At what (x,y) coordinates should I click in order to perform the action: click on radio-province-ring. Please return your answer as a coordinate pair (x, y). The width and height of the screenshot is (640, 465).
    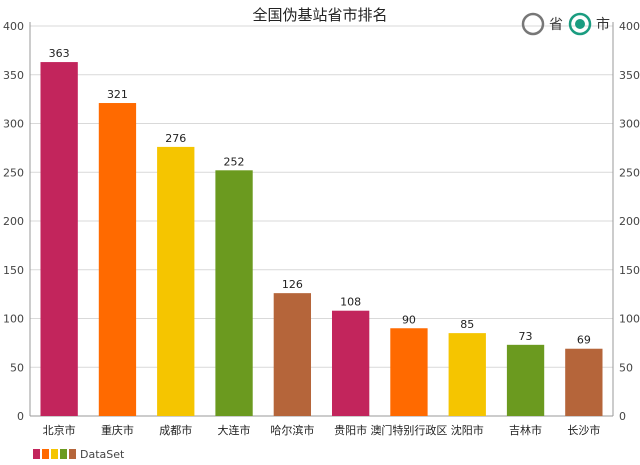
    Looking at the image, I should click on (533, 24).